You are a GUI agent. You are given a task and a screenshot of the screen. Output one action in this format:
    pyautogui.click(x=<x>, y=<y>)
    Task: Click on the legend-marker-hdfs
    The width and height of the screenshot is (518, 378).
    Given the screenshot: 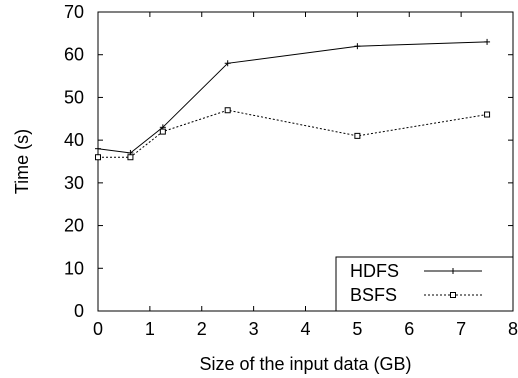 What is the action you would take?
    pyautogui.click(x=453, y=271)
    